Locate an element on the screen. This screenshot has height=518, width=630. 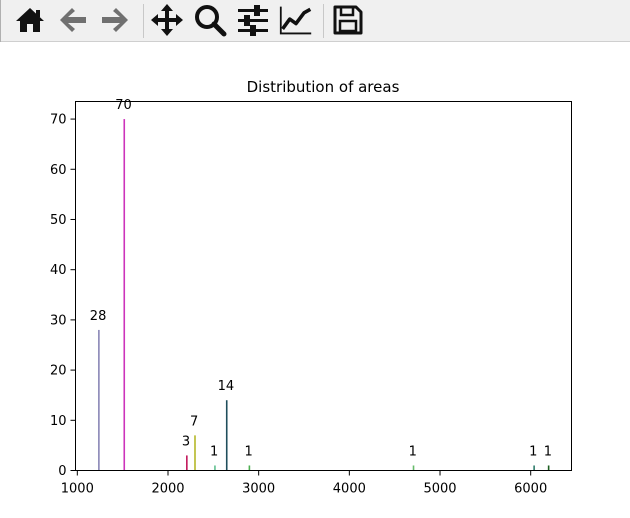
home-button is located at coordinates (30, 20).